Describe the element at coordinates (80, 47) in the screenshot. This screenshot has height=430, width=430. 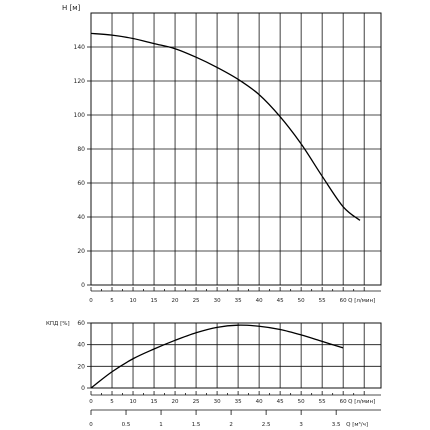
I see `y-tick-label: 140` at that location.